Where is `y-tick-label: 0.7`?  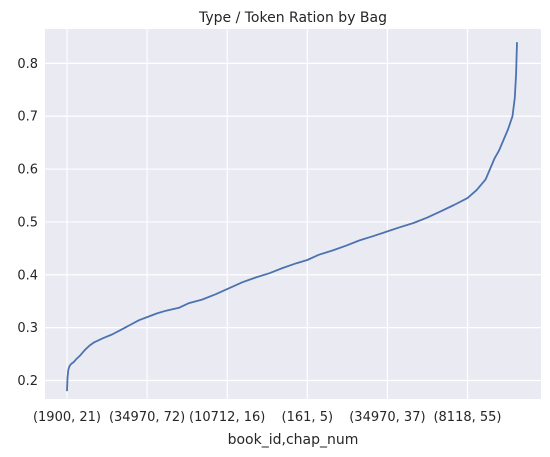 y-tick-label: 0.7 is located at coordinates (27, 117).